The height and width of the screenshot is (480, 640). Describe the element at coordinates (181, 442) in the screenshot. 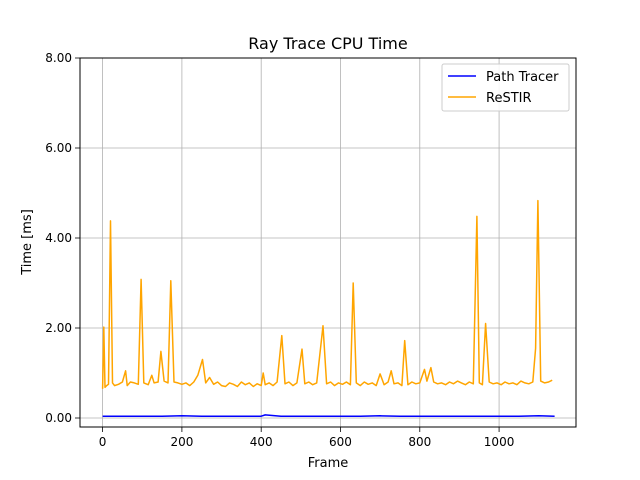

I see `x-tick-label: 200` at that location.